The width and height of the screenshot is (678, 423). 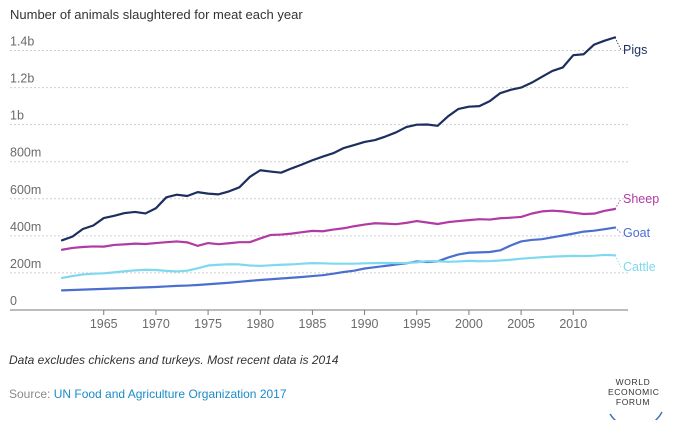 What do you see at coordinates (618, 261) in the screenshot?
I see `leader-cattle` at bounding box center [618, 261].